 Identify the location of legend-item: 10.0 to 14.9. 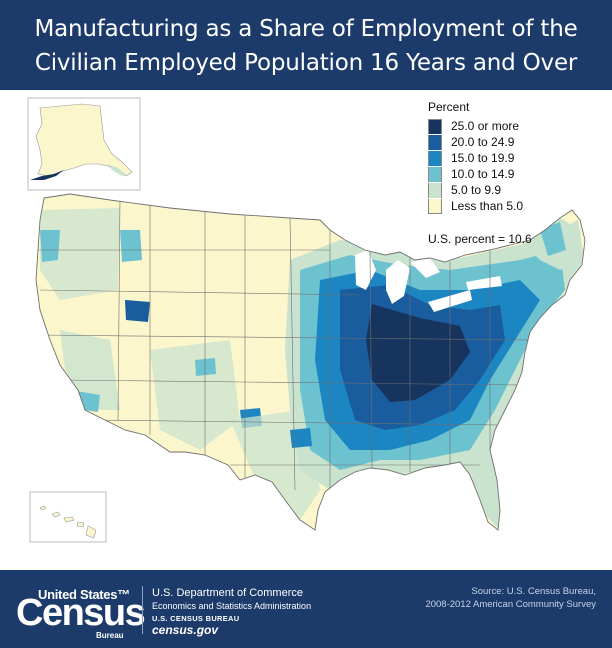
(513, 174).